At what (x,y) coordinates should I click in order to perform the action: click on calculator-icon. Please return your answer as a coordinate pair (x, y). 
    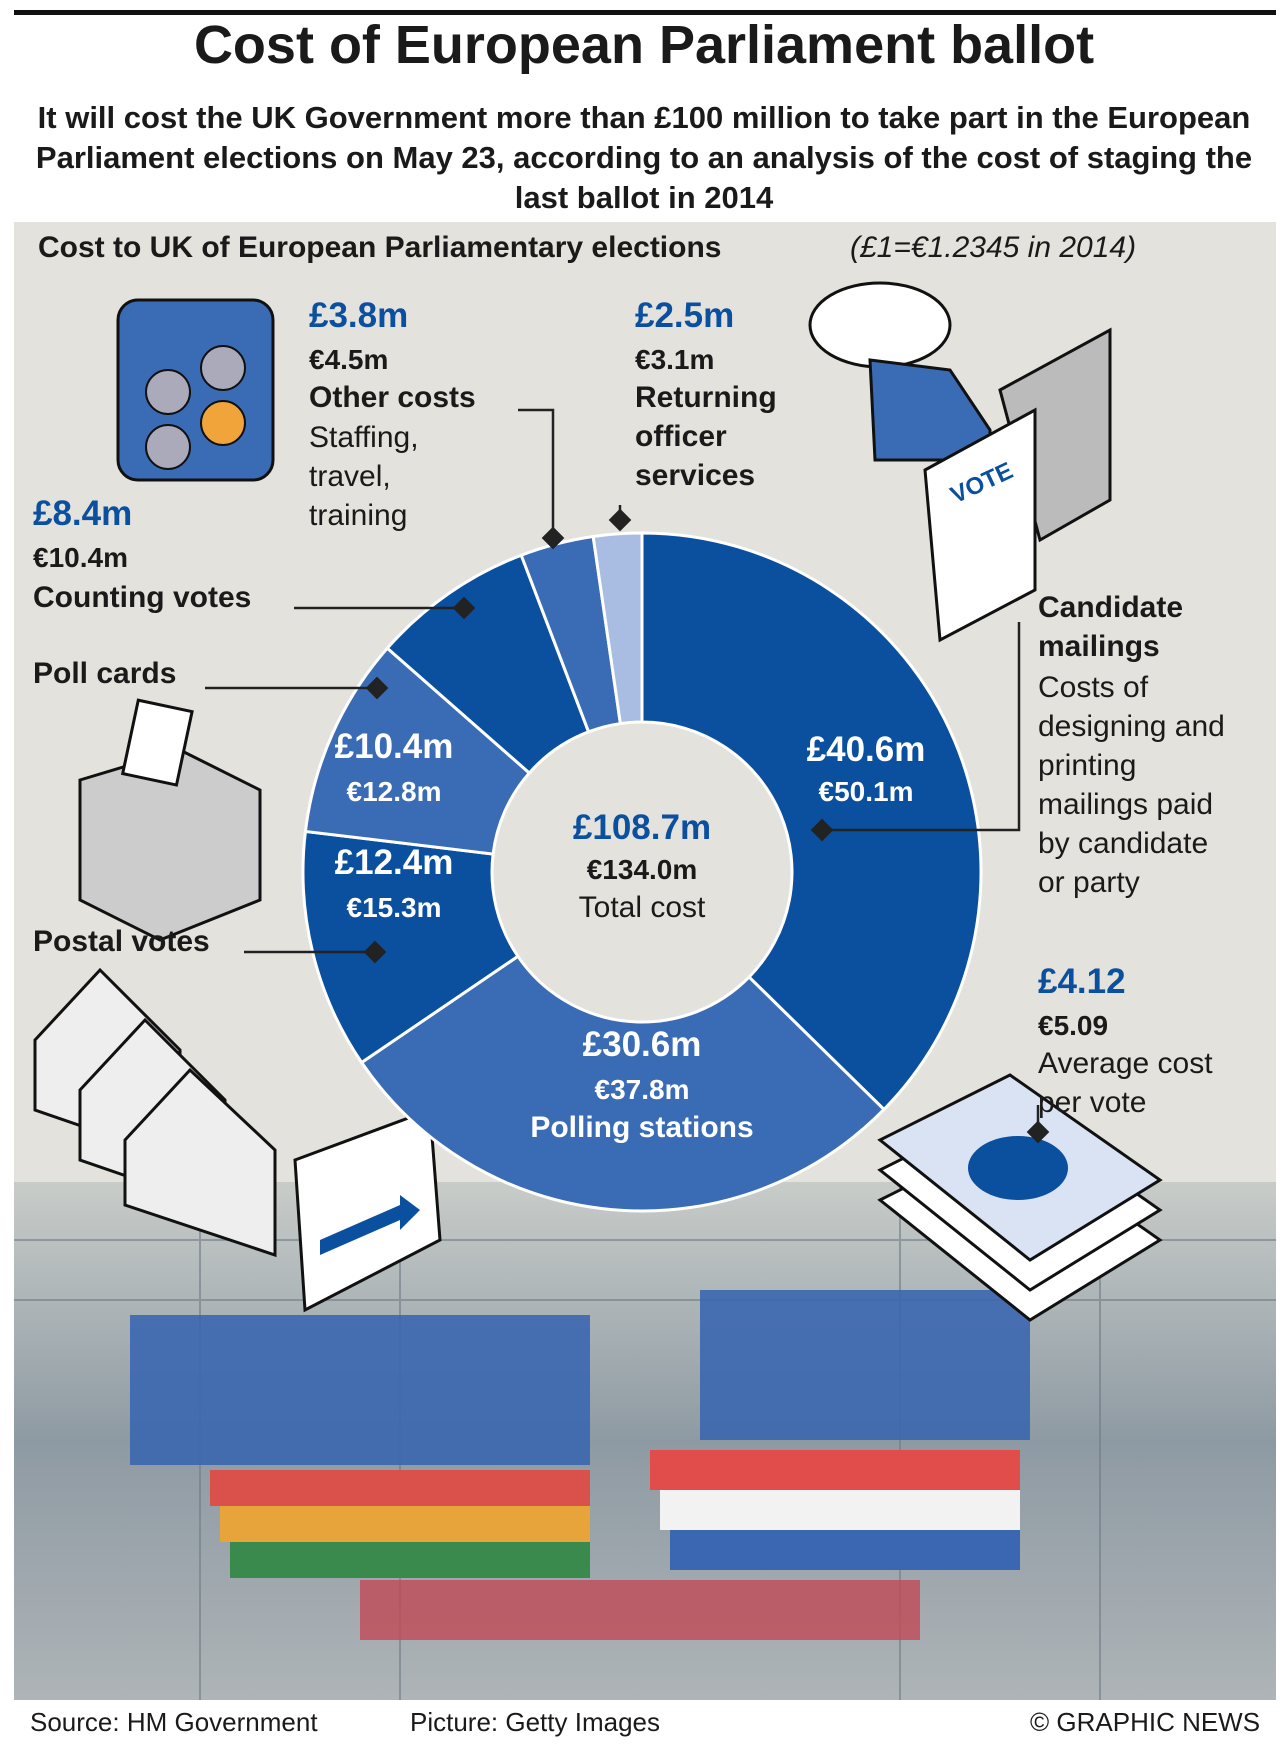
    Looking at the image, I should click on (195, 390).